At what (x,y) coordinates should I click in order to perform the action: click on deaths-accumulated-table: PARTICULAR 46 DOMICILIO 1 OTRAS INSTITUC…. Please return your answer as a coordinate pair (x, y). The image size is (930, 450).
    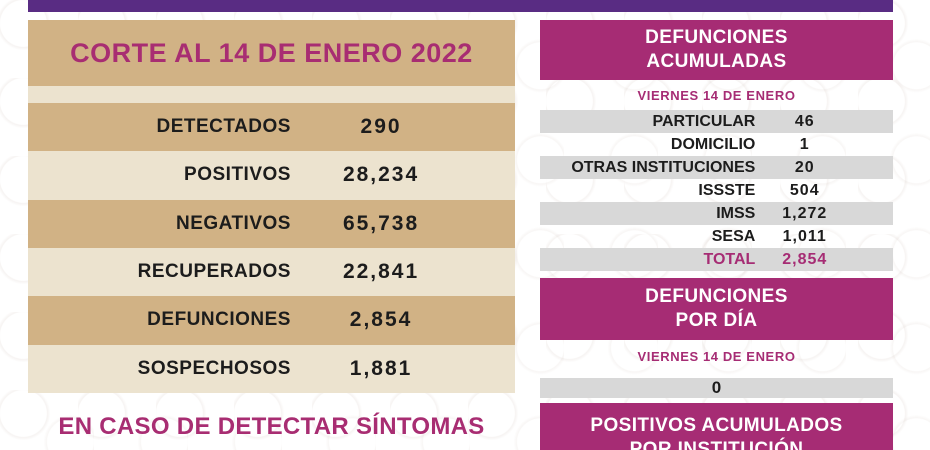
    Looking at the image, I should click on (716, 190).